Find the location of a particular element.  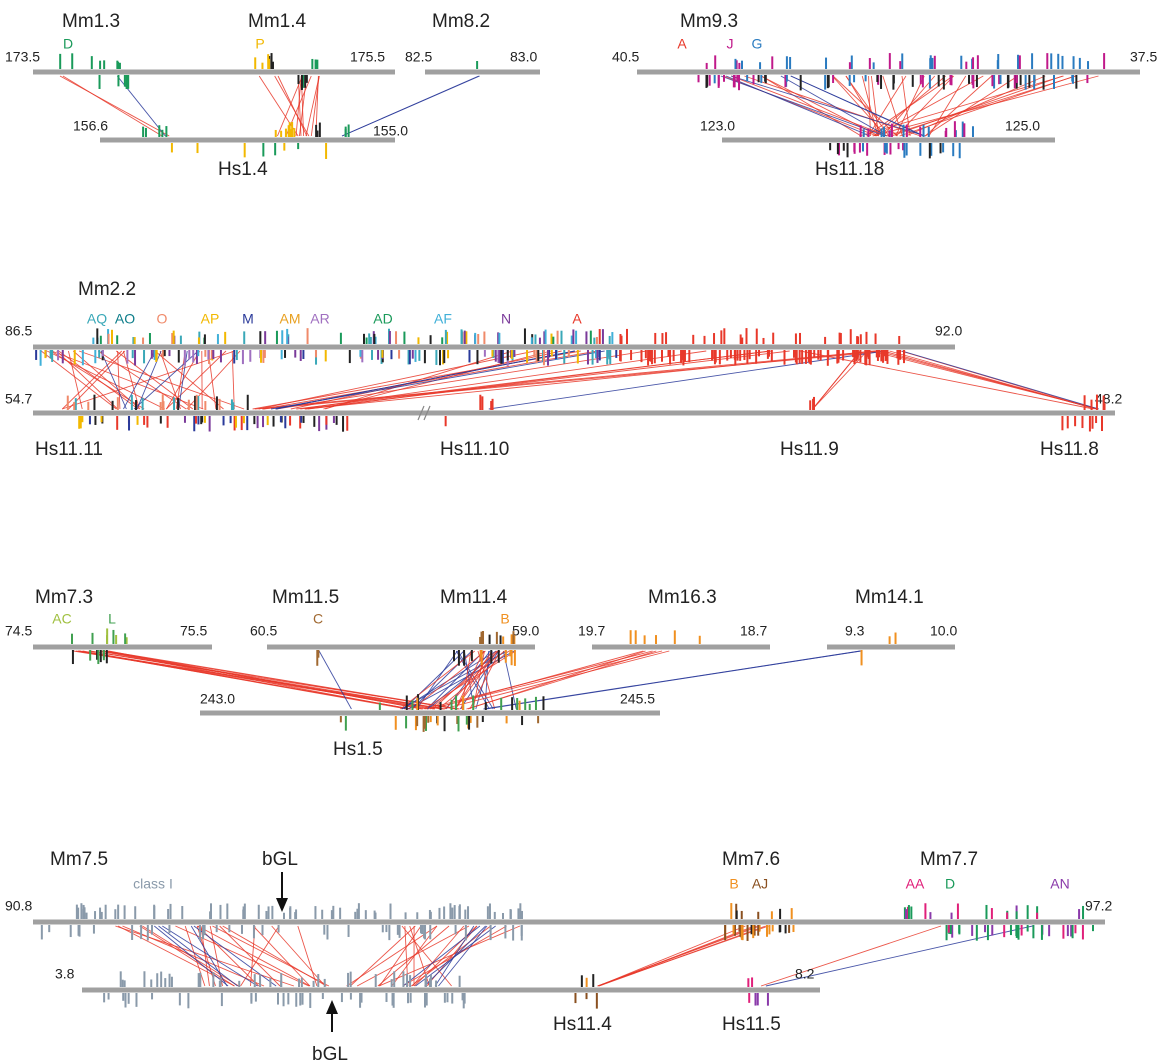

cluster-label: J is located at coordinates (730, 44).